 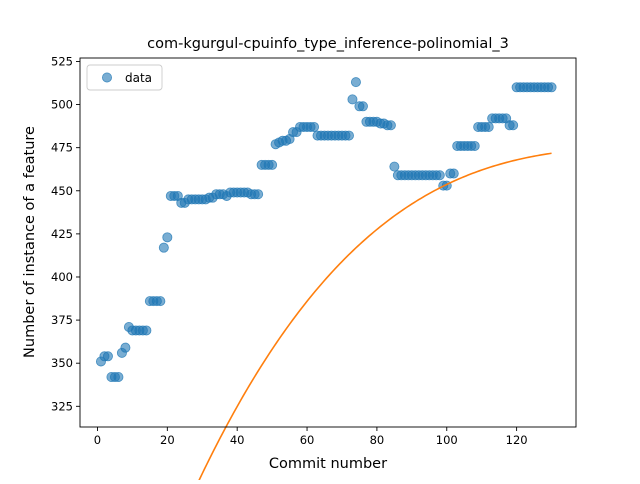 I want to click on legend: data, so click(x=124, y=77).